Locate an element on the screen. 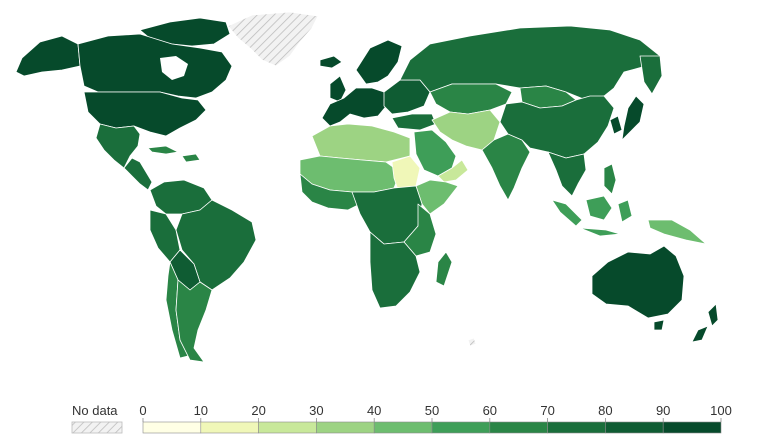 The height and width of the screenshot is (443, 780). country-central-america is located at coordinates (138, 174).